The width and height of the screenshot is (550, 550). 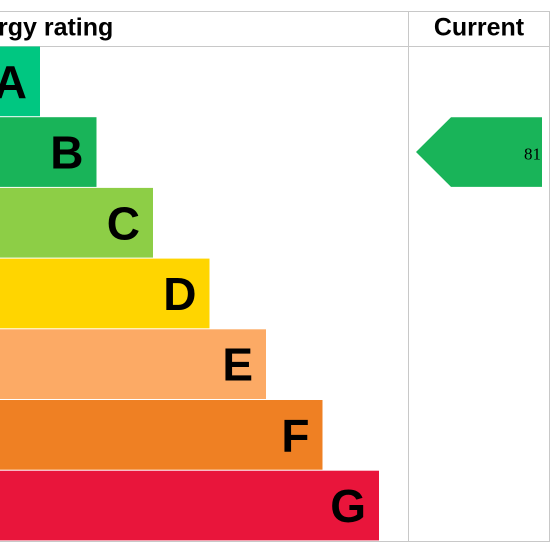 I want to click on current-header: Current, so click(x=479, y=28).